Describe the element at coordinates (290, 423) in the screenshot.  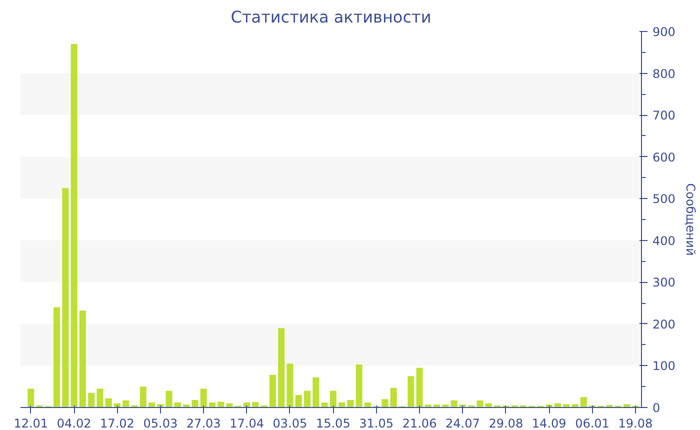
I see `x-tick-label: 03.05` at that location.